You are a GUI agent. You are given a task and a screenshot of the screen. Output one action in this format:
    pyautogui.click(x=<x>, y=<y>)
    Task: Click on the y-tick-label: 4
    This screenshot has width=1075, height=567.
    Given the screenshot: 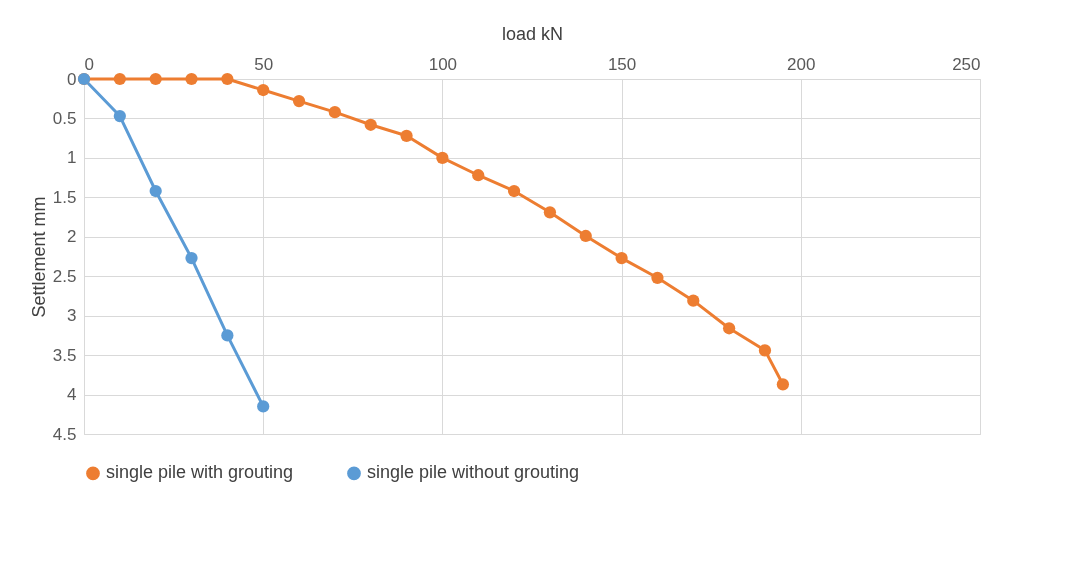 What is the action you would take?
    pyautogui.click(x=72, y=395)
    